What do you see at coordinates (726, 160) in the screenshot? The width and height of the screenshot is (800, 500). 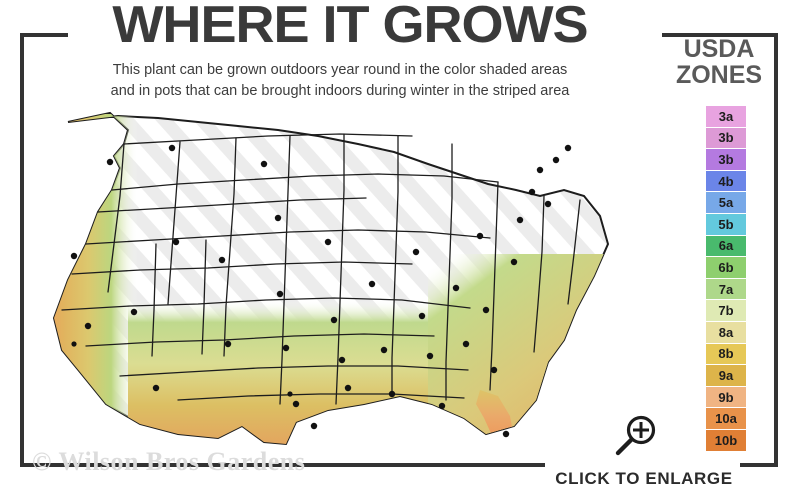 I see `zone-swatch-3b-2: 3b` at bounding box center [726, 160].